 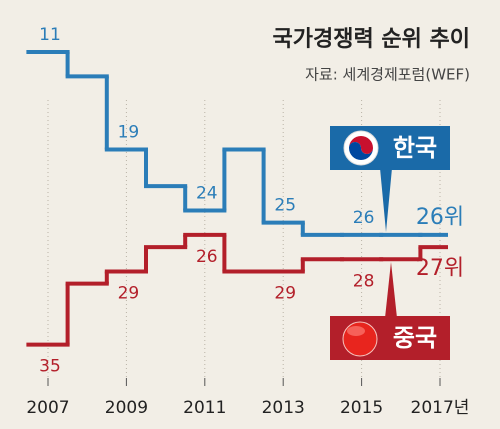 What do you see at coordinates (440, 268) in the screenshot?
I see `data-label: 27위` at bounding box center [440, 268].